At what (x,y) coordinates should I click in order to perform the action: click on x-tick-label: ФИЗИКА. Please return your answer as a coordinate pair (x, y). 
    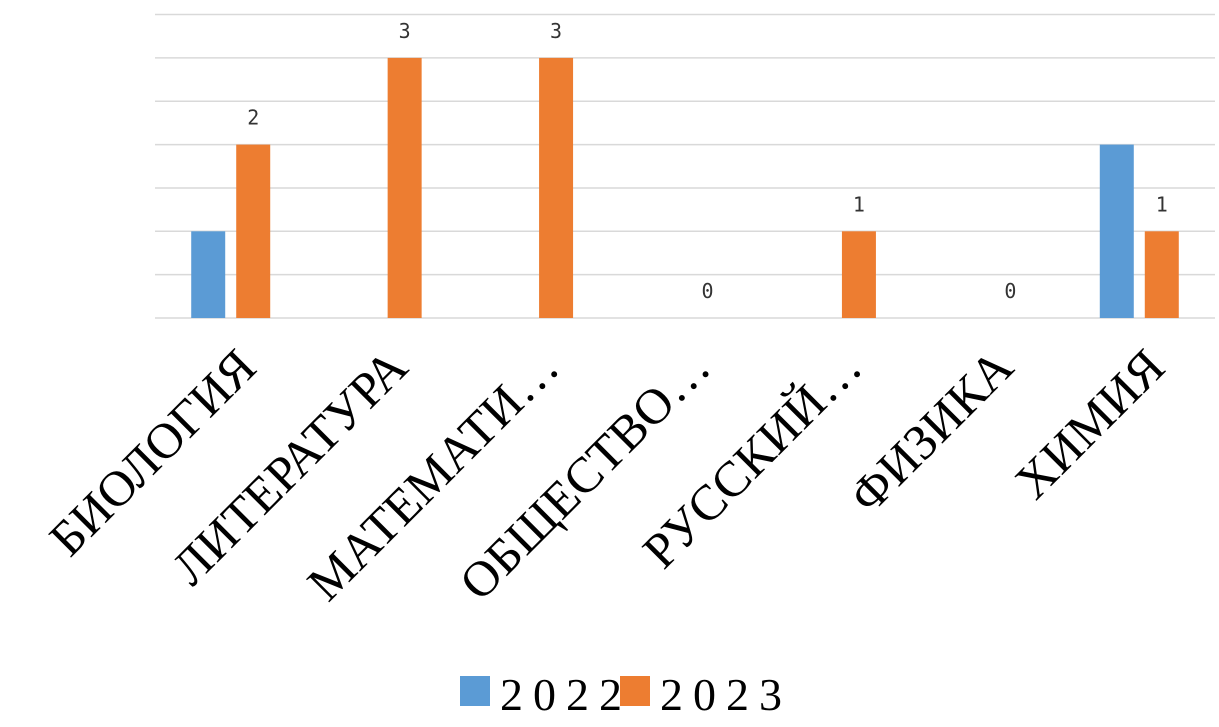
    Looking at the image, I should click on (930, 430).